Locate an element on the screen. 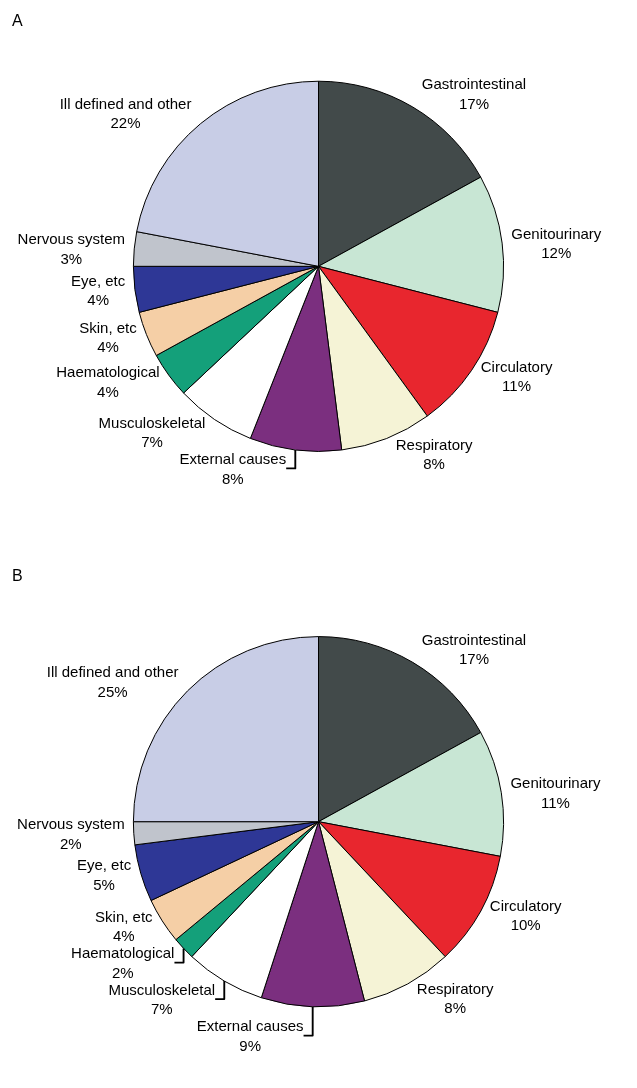  chart-title: A is located at coordinates (17, 20).